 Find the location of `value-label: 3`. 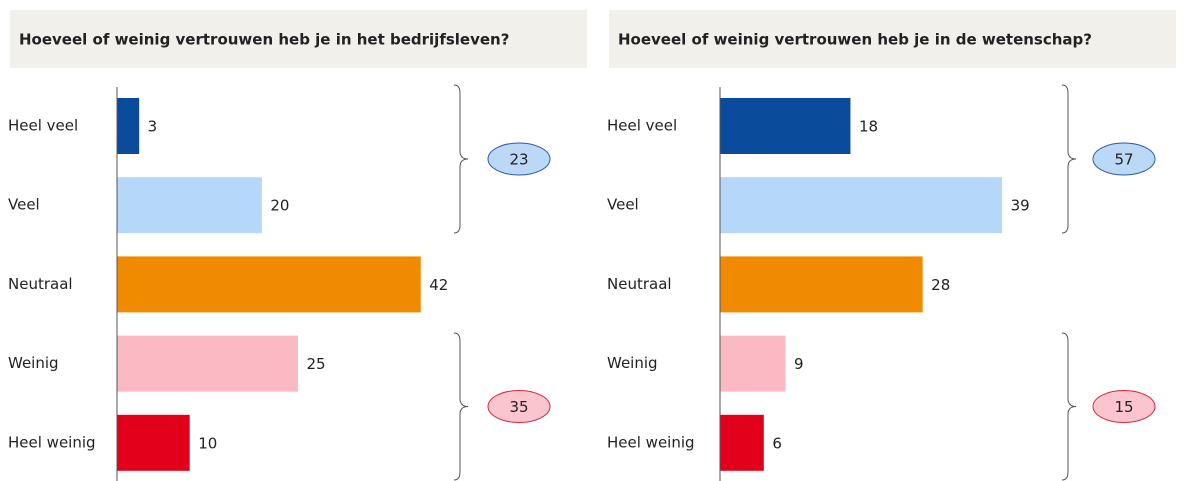

value-label: 3 is located at coordinates (153, 127).